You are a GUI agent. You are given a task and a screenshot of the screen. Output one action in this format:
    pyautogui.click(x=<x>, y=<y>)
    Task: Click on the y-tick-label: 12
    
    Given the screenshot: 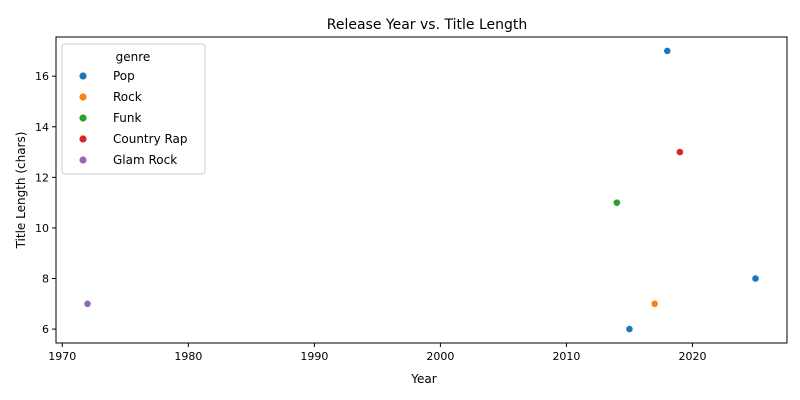 What is the action you would take?
    pyautogui.click(x=42, y=177)
    